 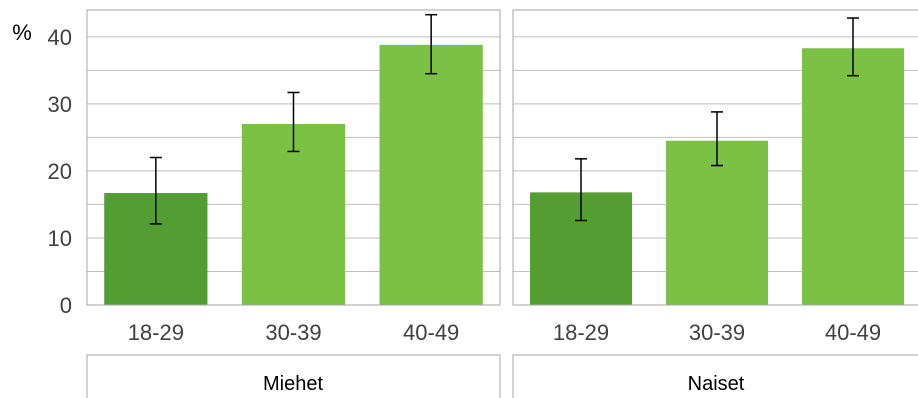 What do you see at coordinates (66, 305) in the screenshot?
I see `y-tick-label: 0` at bounding box center [66, 305].